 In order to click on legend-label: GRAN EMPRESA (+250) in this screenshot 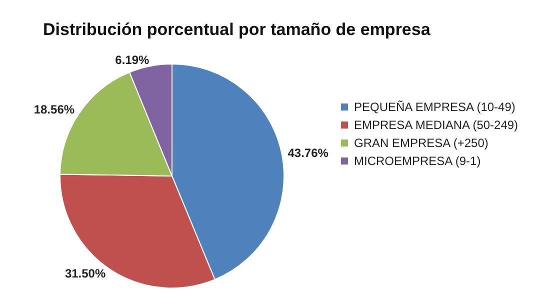, I will do `click(421, 143)`.